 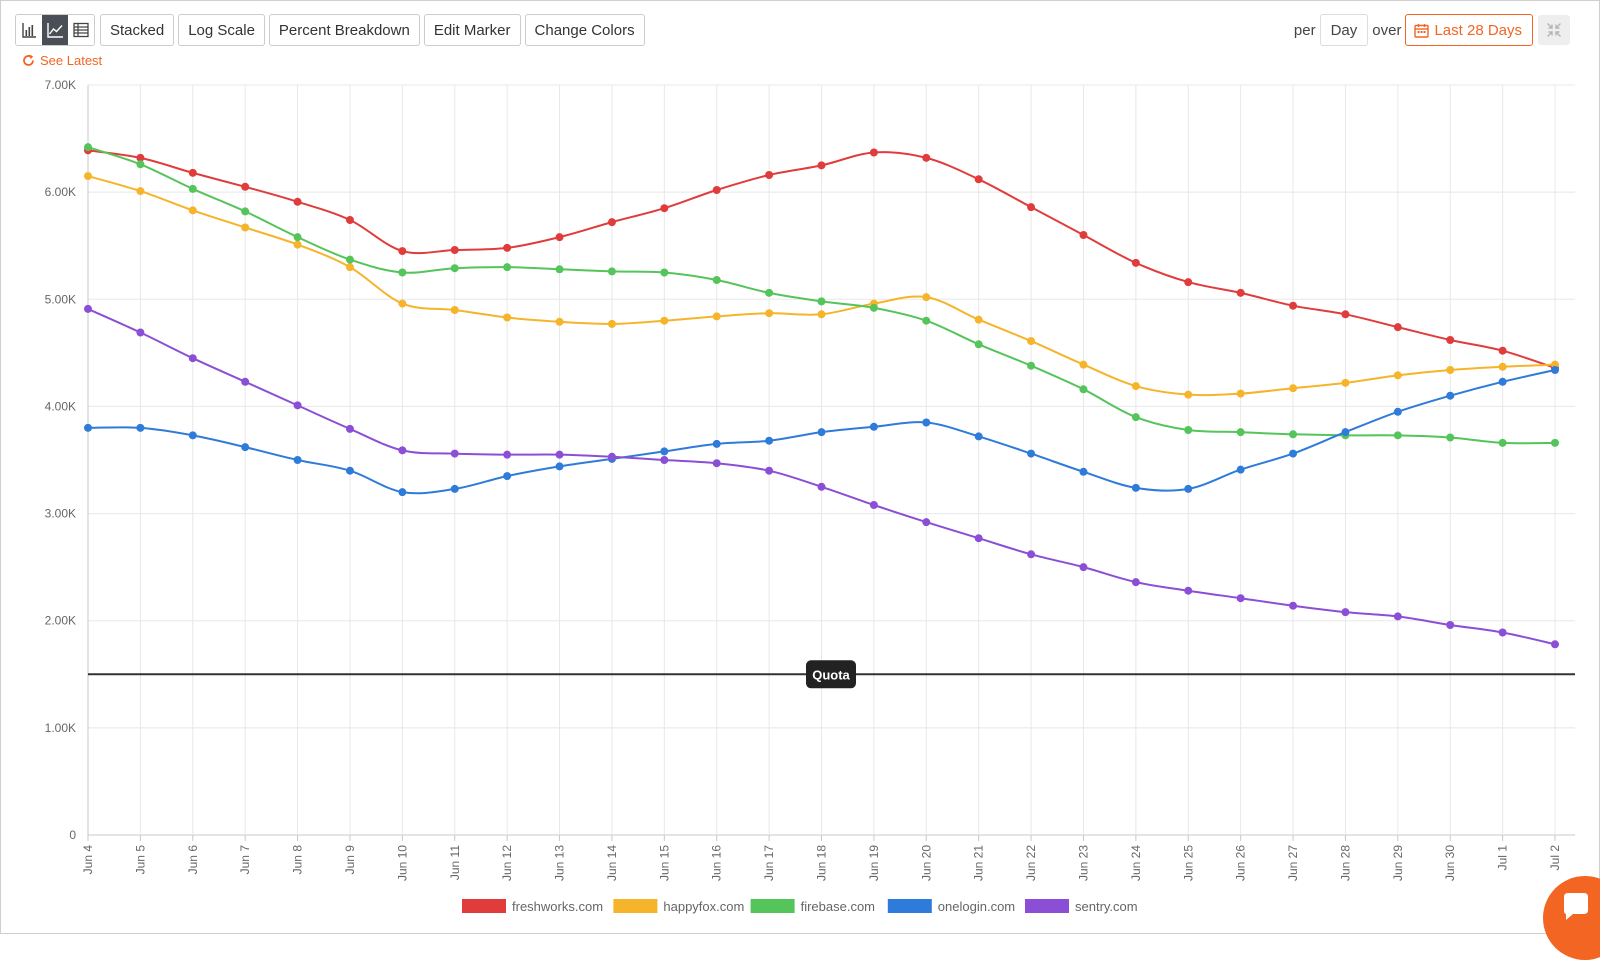 What do you see at coordinates (822, 863) in the screenshot?
I see `x-tick-label: Jun 18` at bounding box center [822, 863].